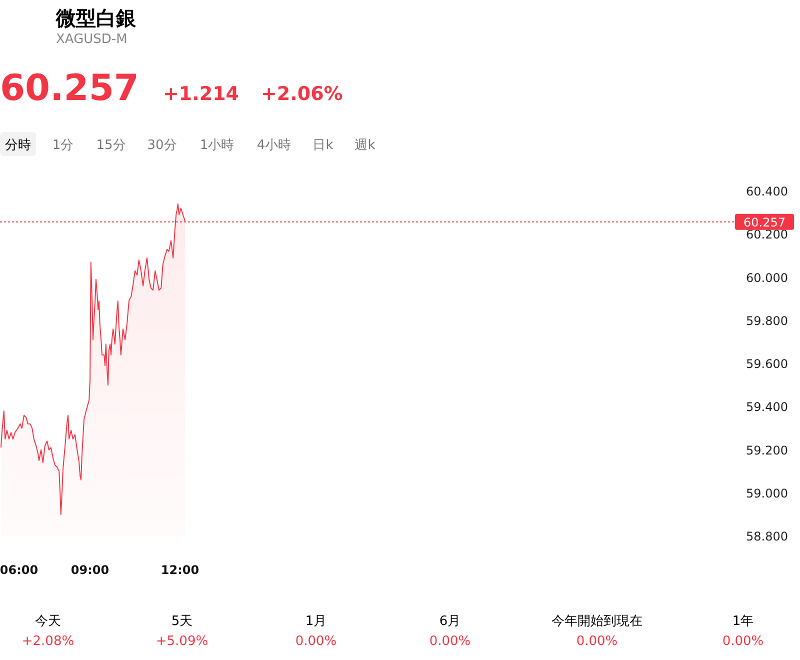 The image size is (800, 660). What do you see at coordinates (162, 145) in the screenshot?
I see `text: 30分` at bounding box center [162, 145].